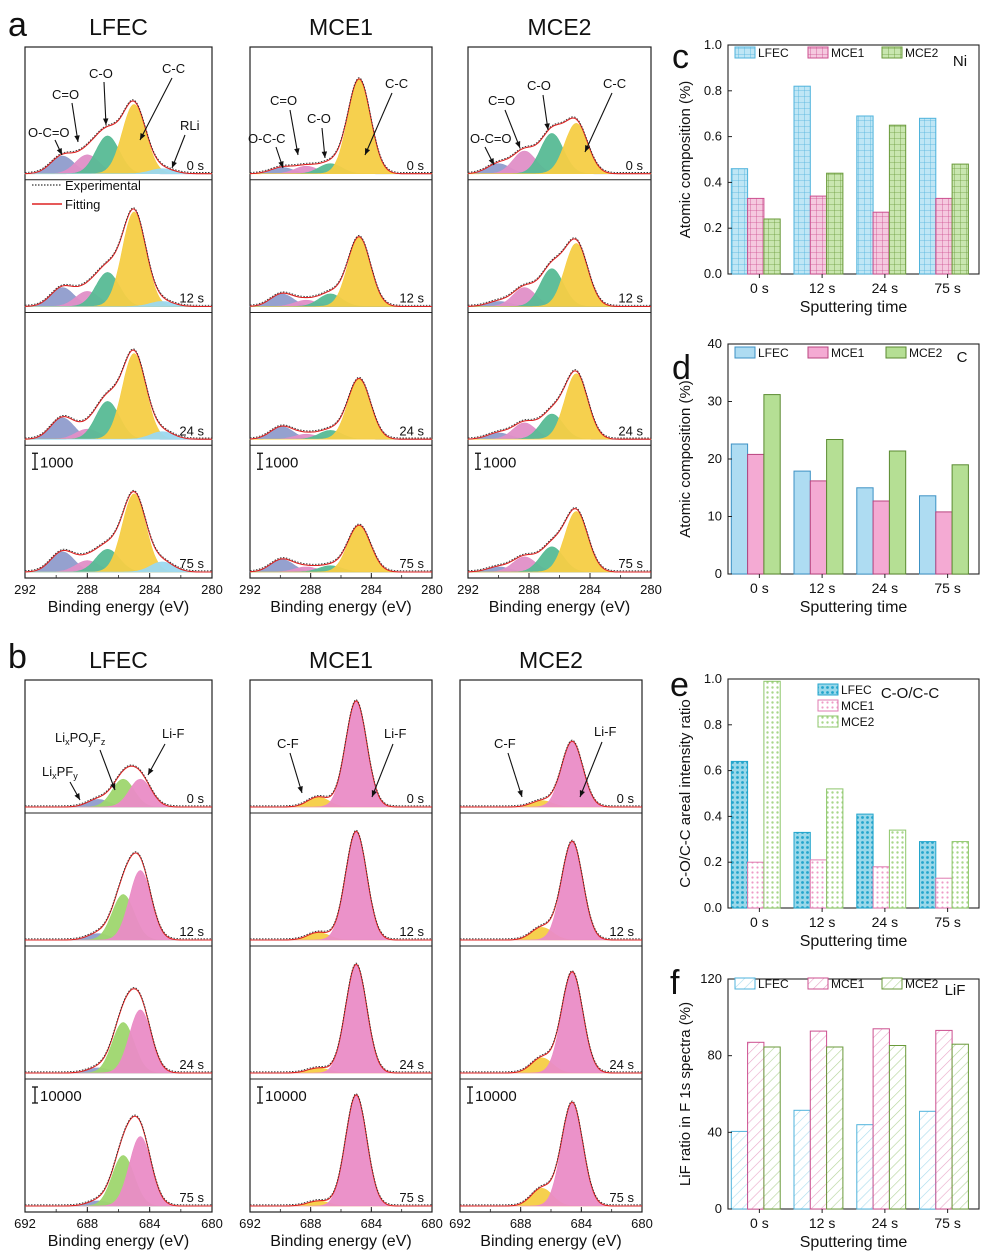  What do you see at coordinates (802, 1159) in the screenshot?
I see `bar-lfec-12s` at bounding box center [802, 1159].